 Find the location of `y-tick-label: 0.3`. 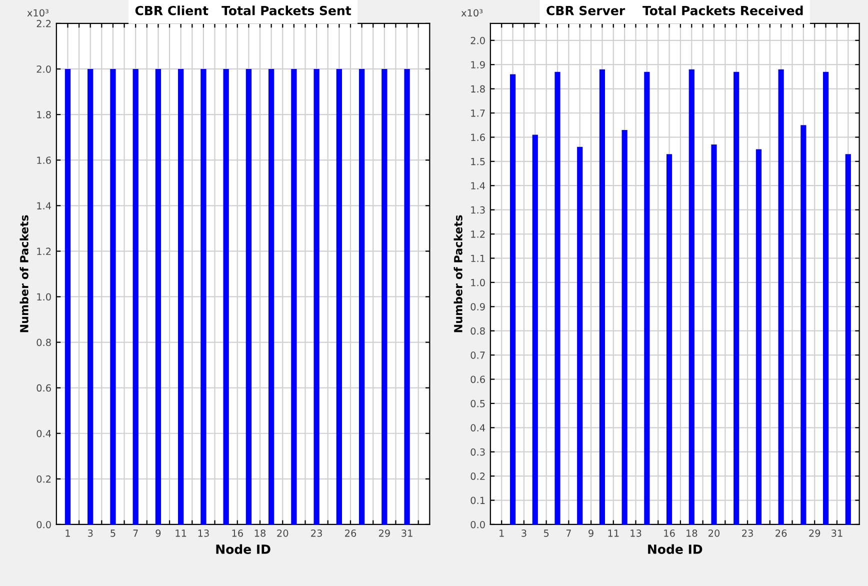

y-tick-label: 0.3 is located at coordinates (477, 452).